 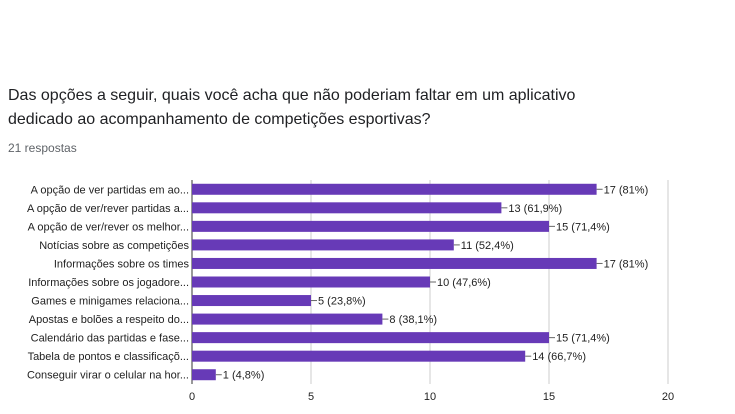 I want to click on data-label: 14 (66,7%), so click(x=559, y=357).